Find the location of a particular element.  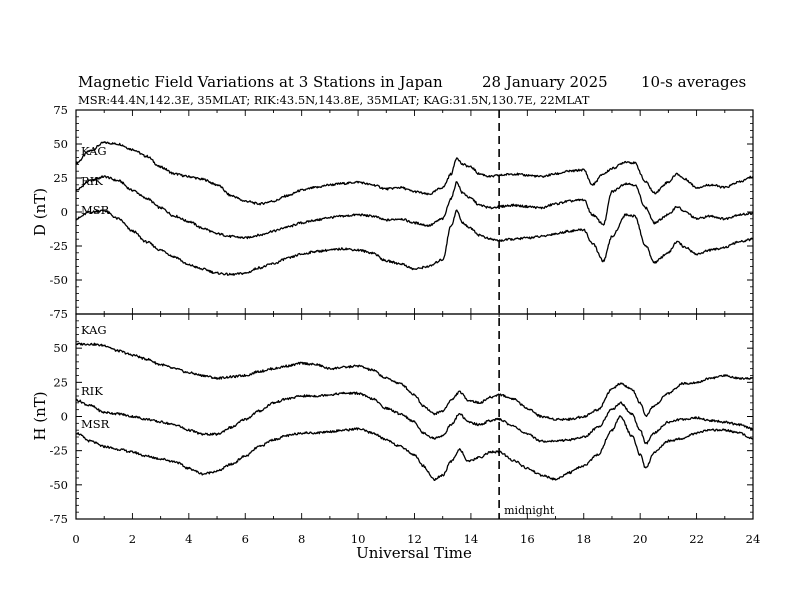

x-tick-label: 16 is located at coordinates (527, 539).